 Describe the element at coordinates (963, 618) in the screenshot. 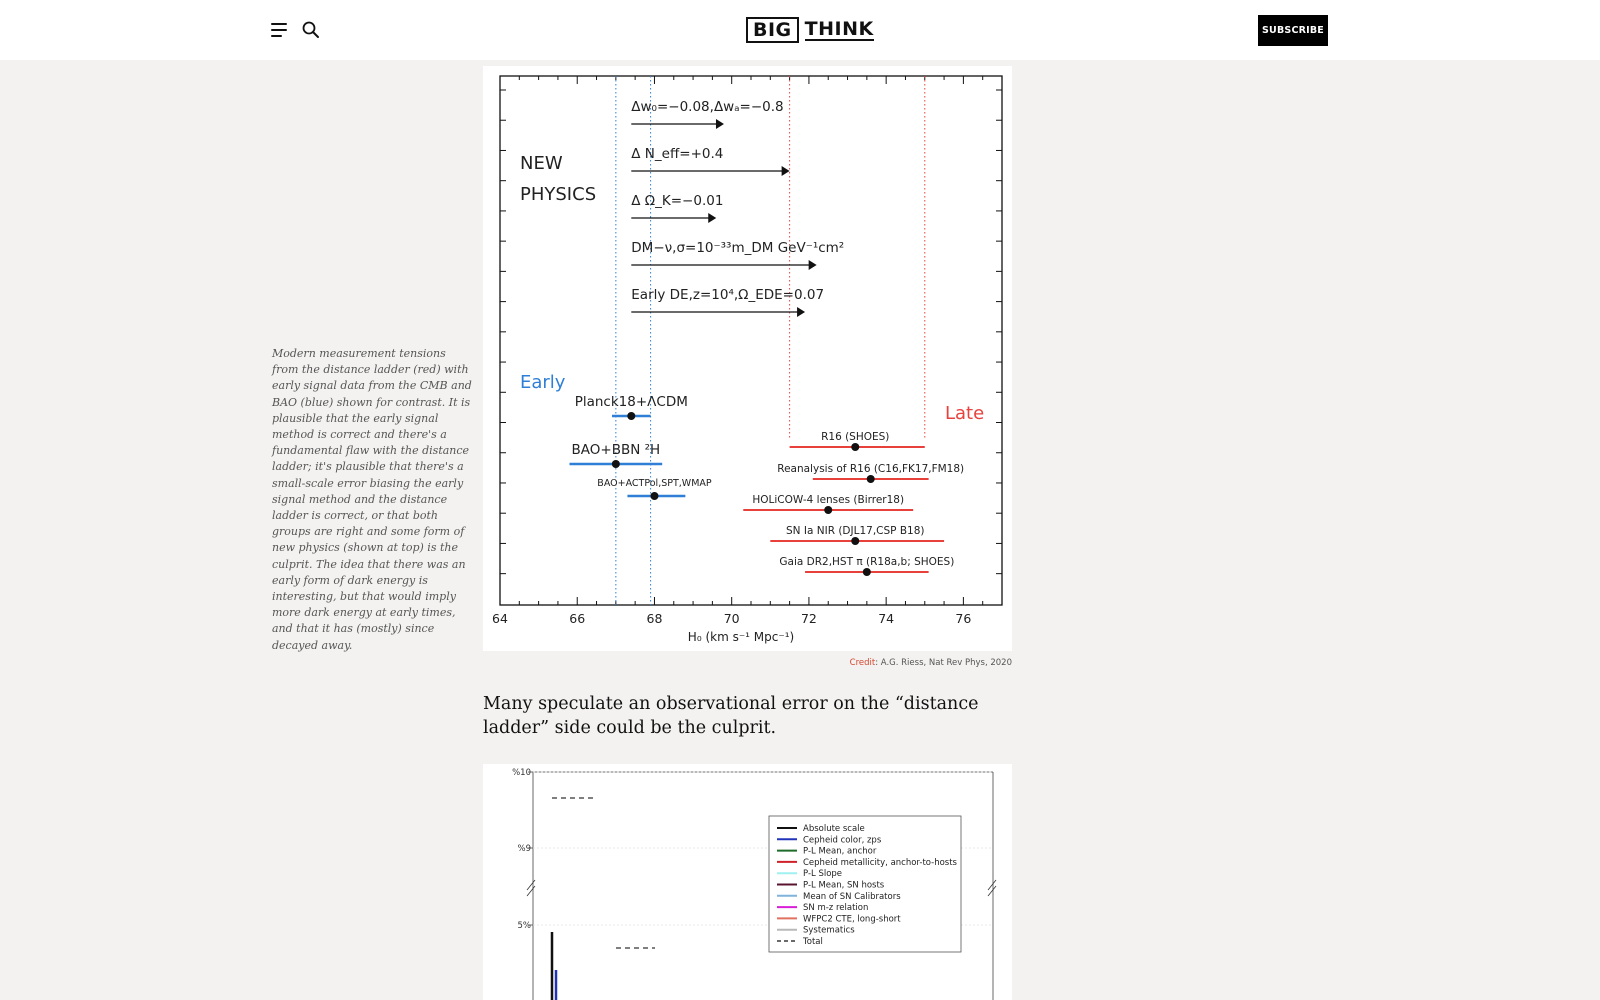

I see `x-tick-label: 76` at that location.